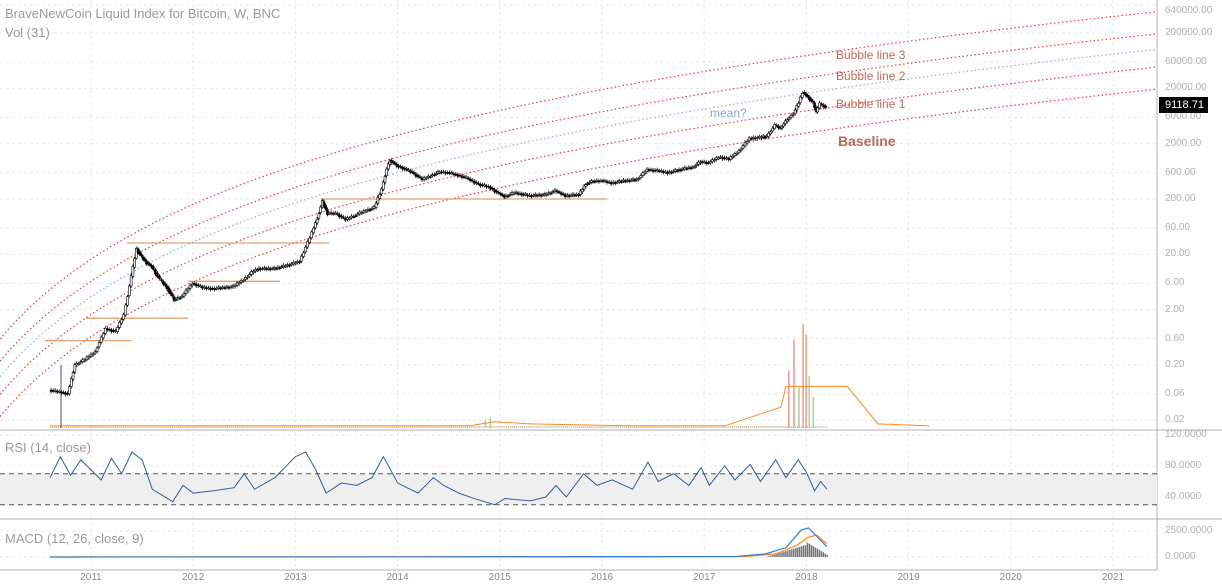  I want to click on price-tick-label: 0.06, so click(1175, 393).